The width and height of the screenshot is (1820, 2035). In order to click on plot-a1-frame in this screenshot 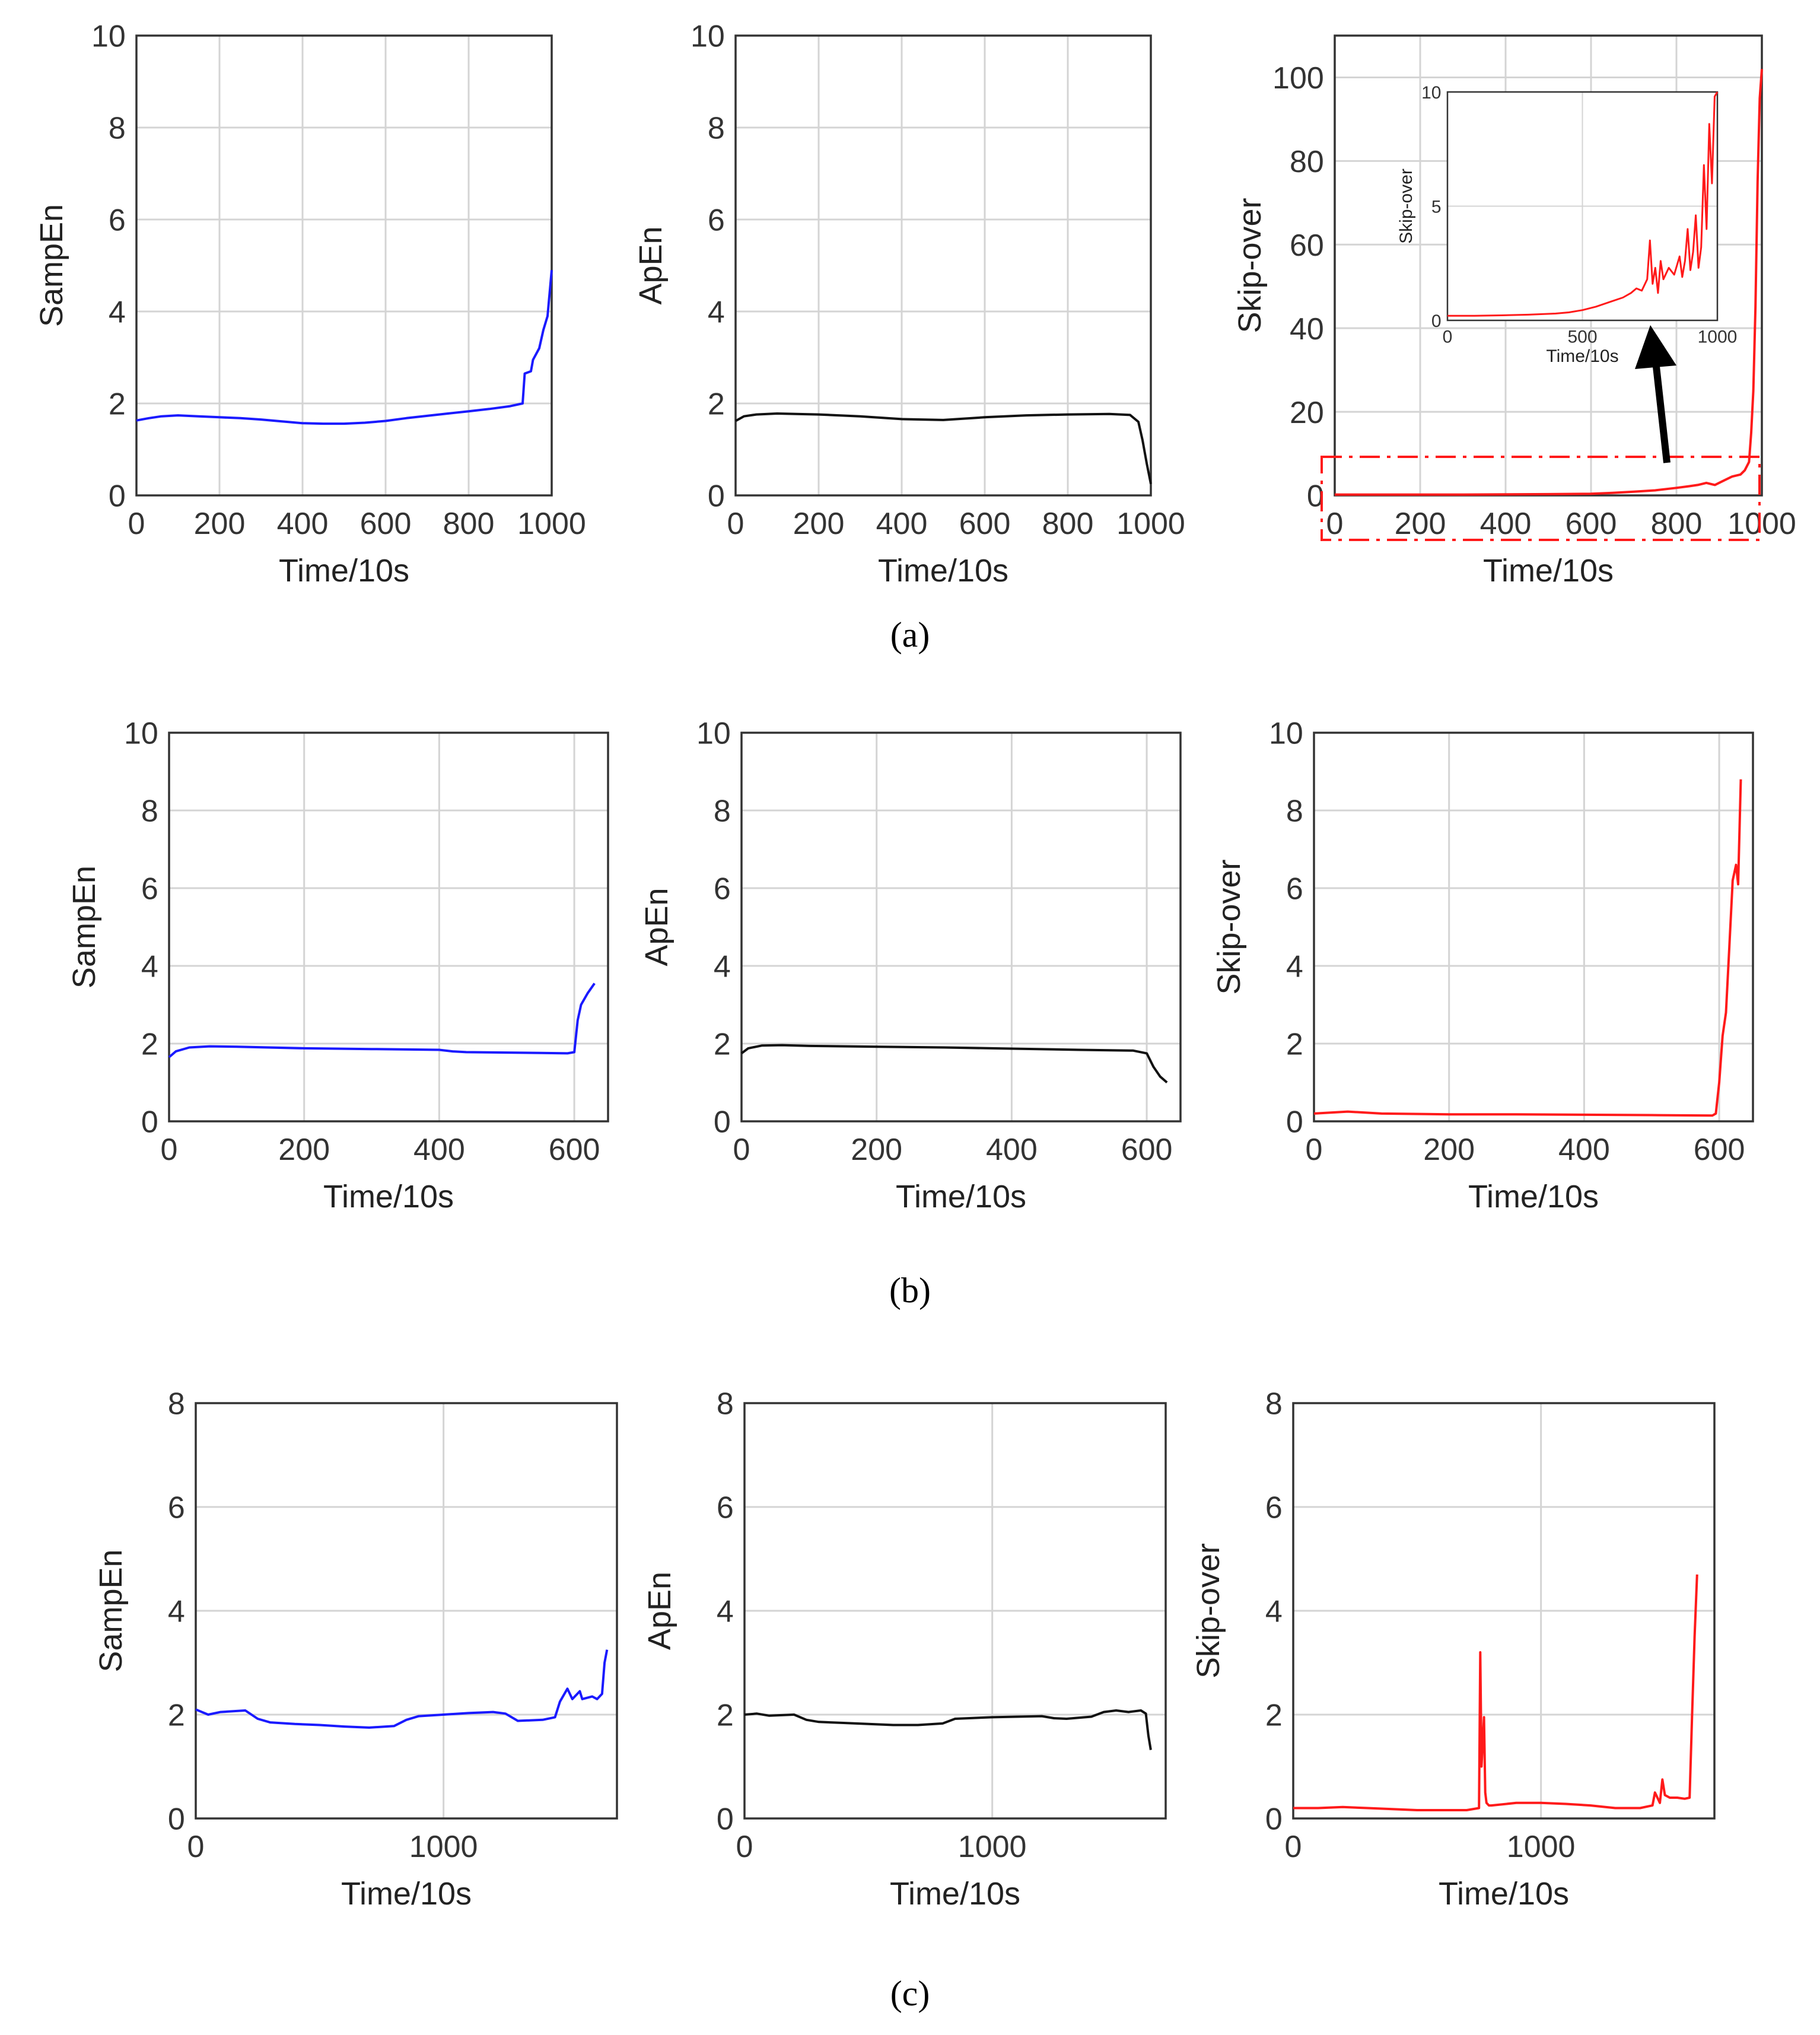, I will do `click(344, 266)`.